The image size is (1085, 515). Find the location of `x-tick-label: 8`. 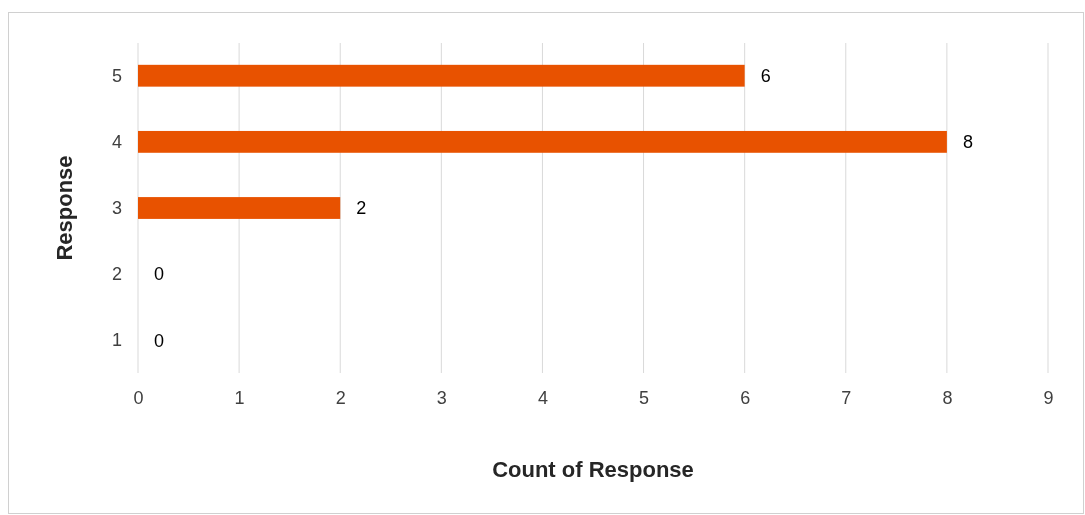

x-tick-label: 8 is located at coordinates (947, 397).